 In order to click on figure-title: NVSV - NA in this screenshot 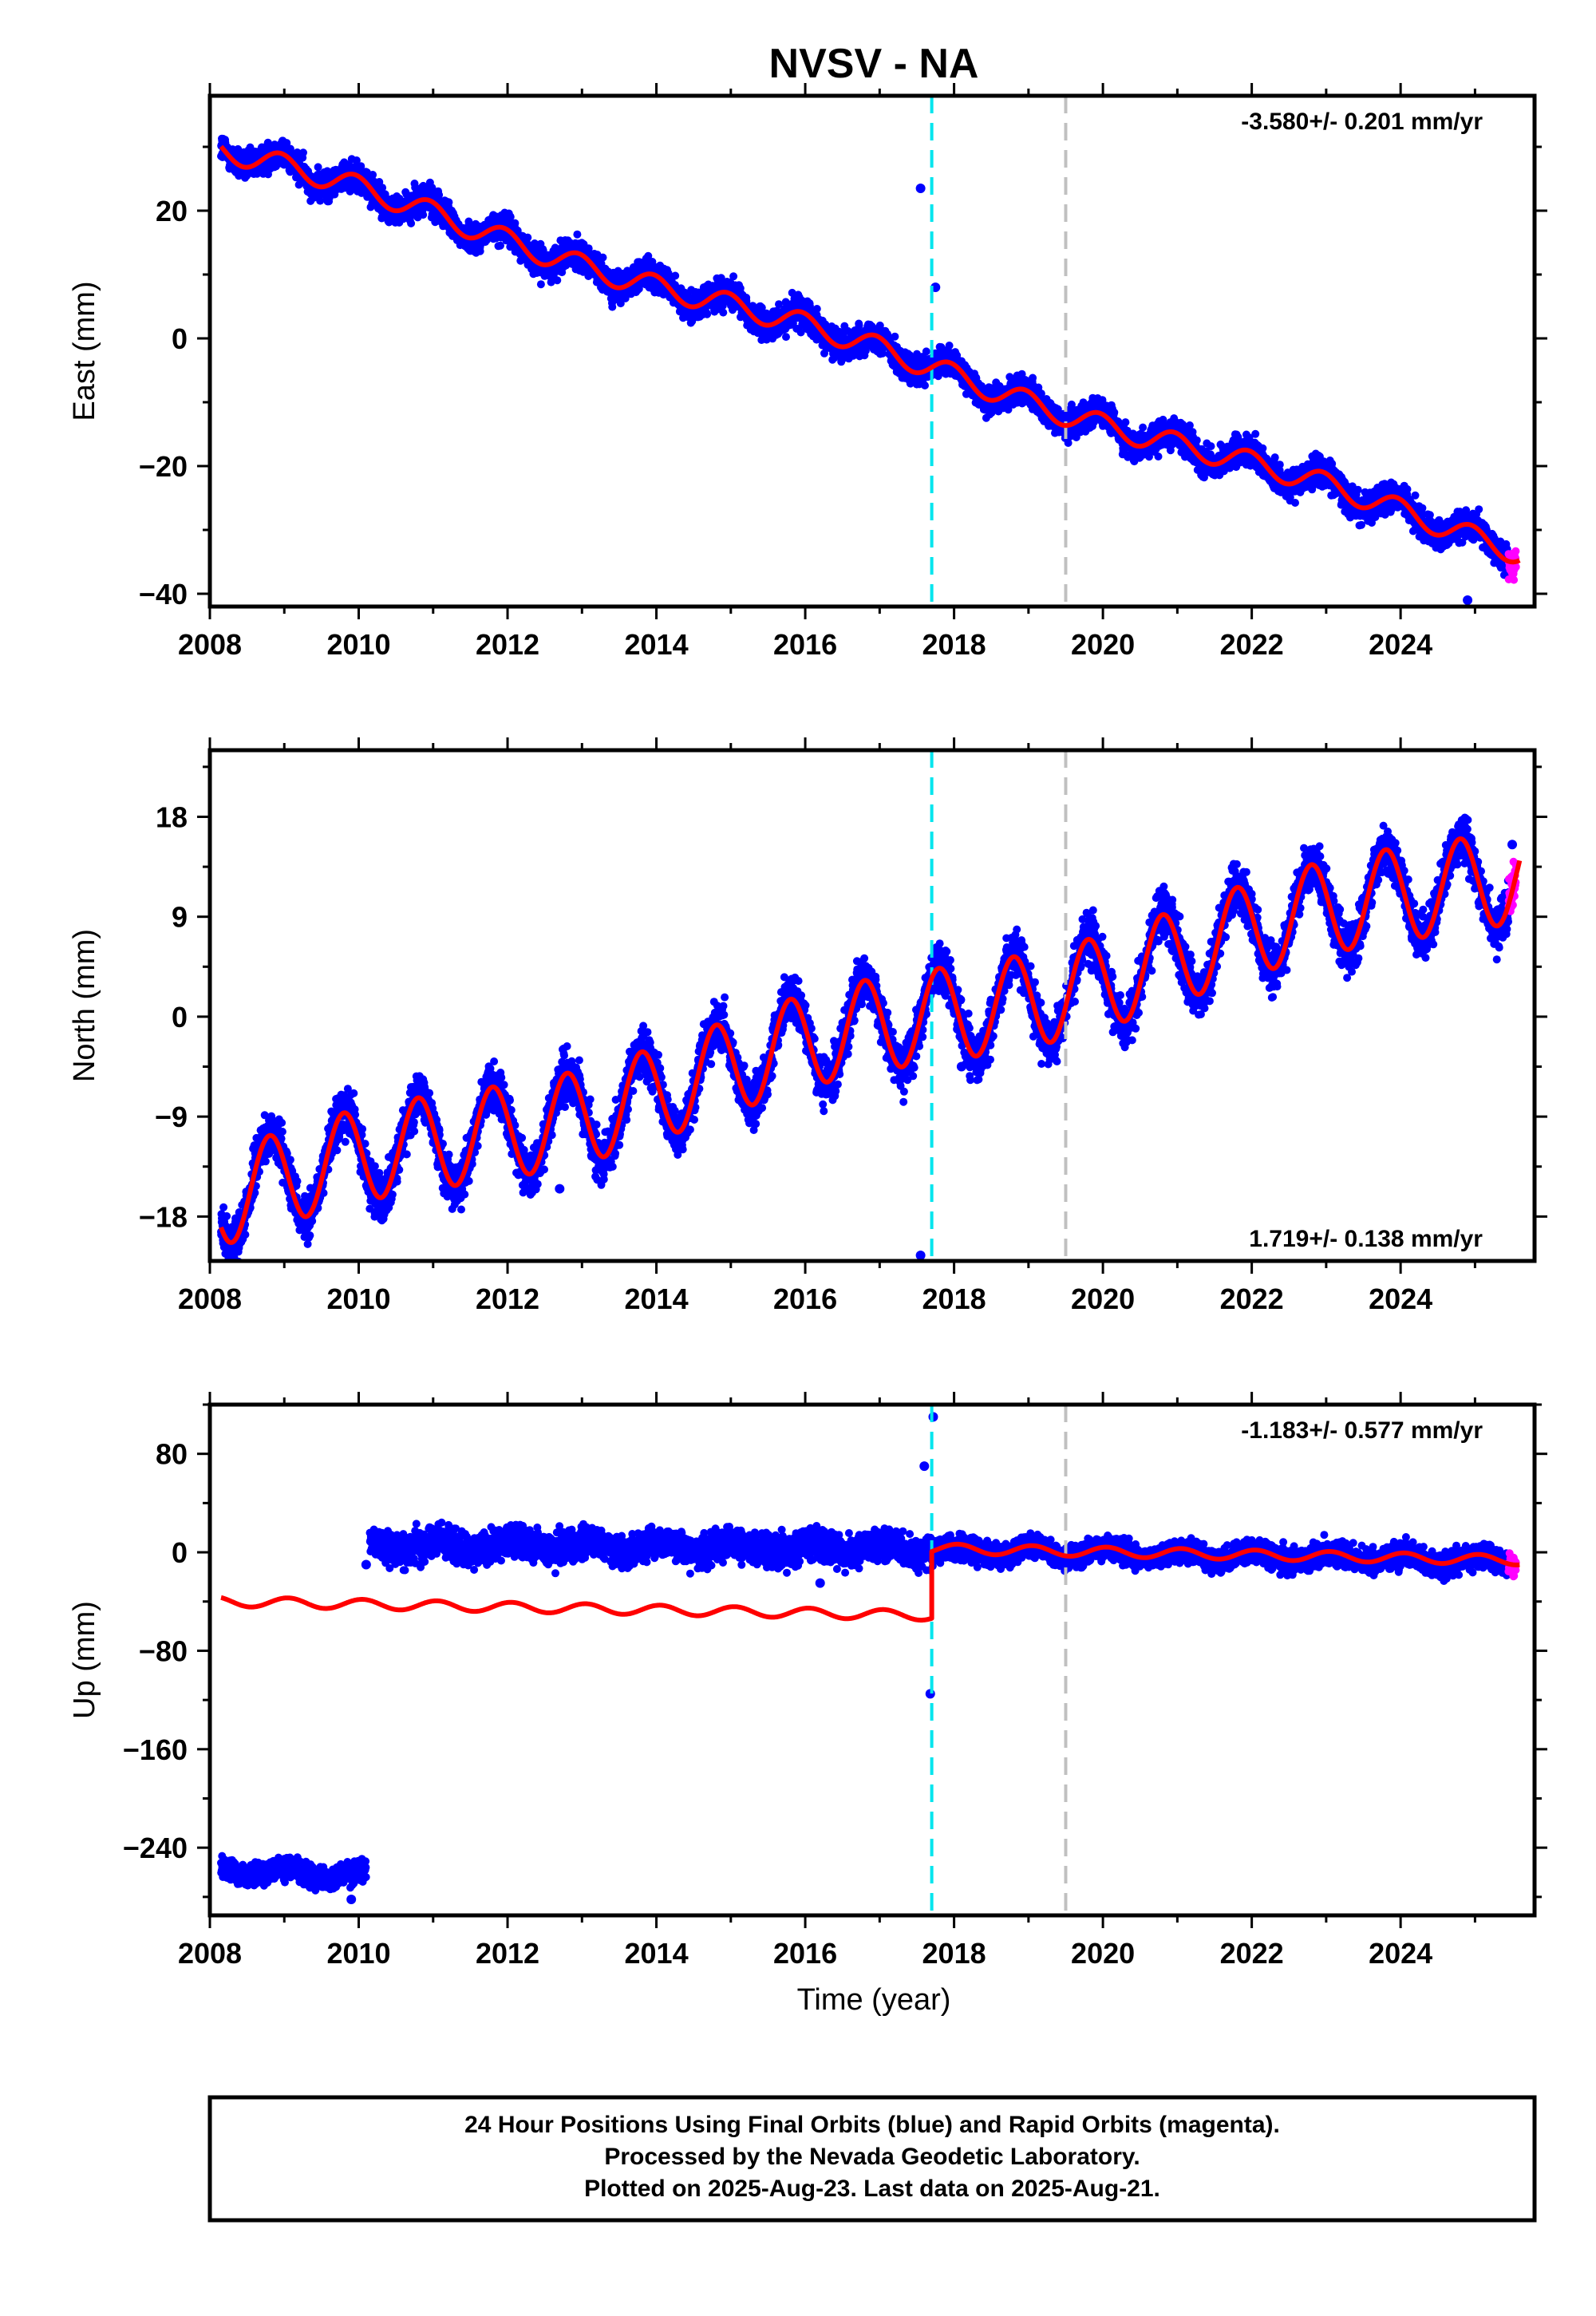, I will do `click(874, 64)`.